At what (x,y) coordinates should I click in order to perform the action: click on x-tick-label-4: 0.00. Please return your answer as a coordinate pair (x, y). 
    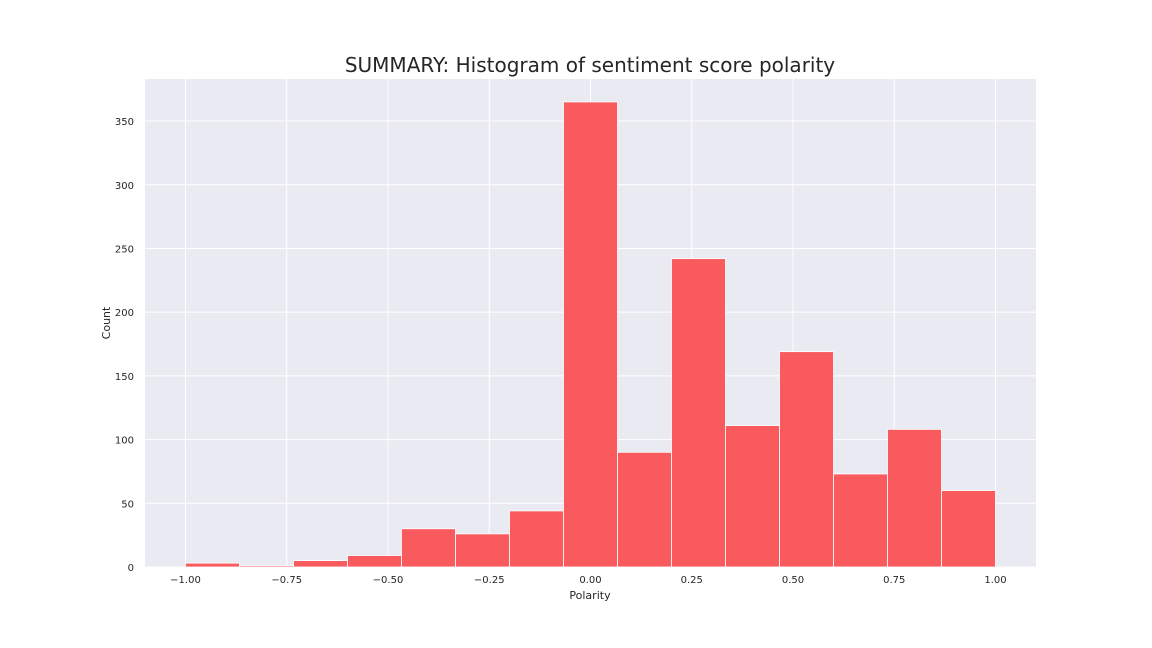
    Looking at the image, I should click on (590, 580).